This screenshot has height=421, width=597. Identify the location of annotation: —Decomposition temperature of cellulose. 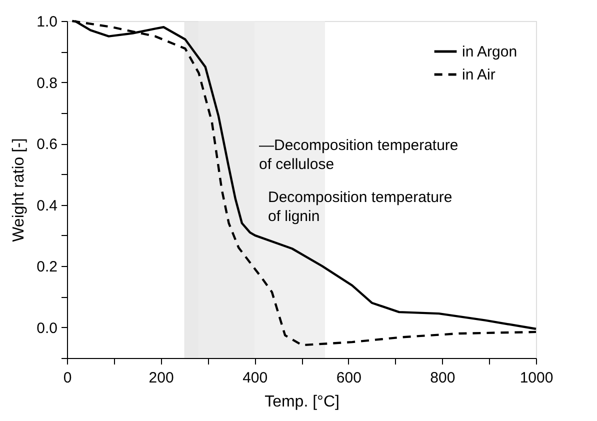
(358, 155).